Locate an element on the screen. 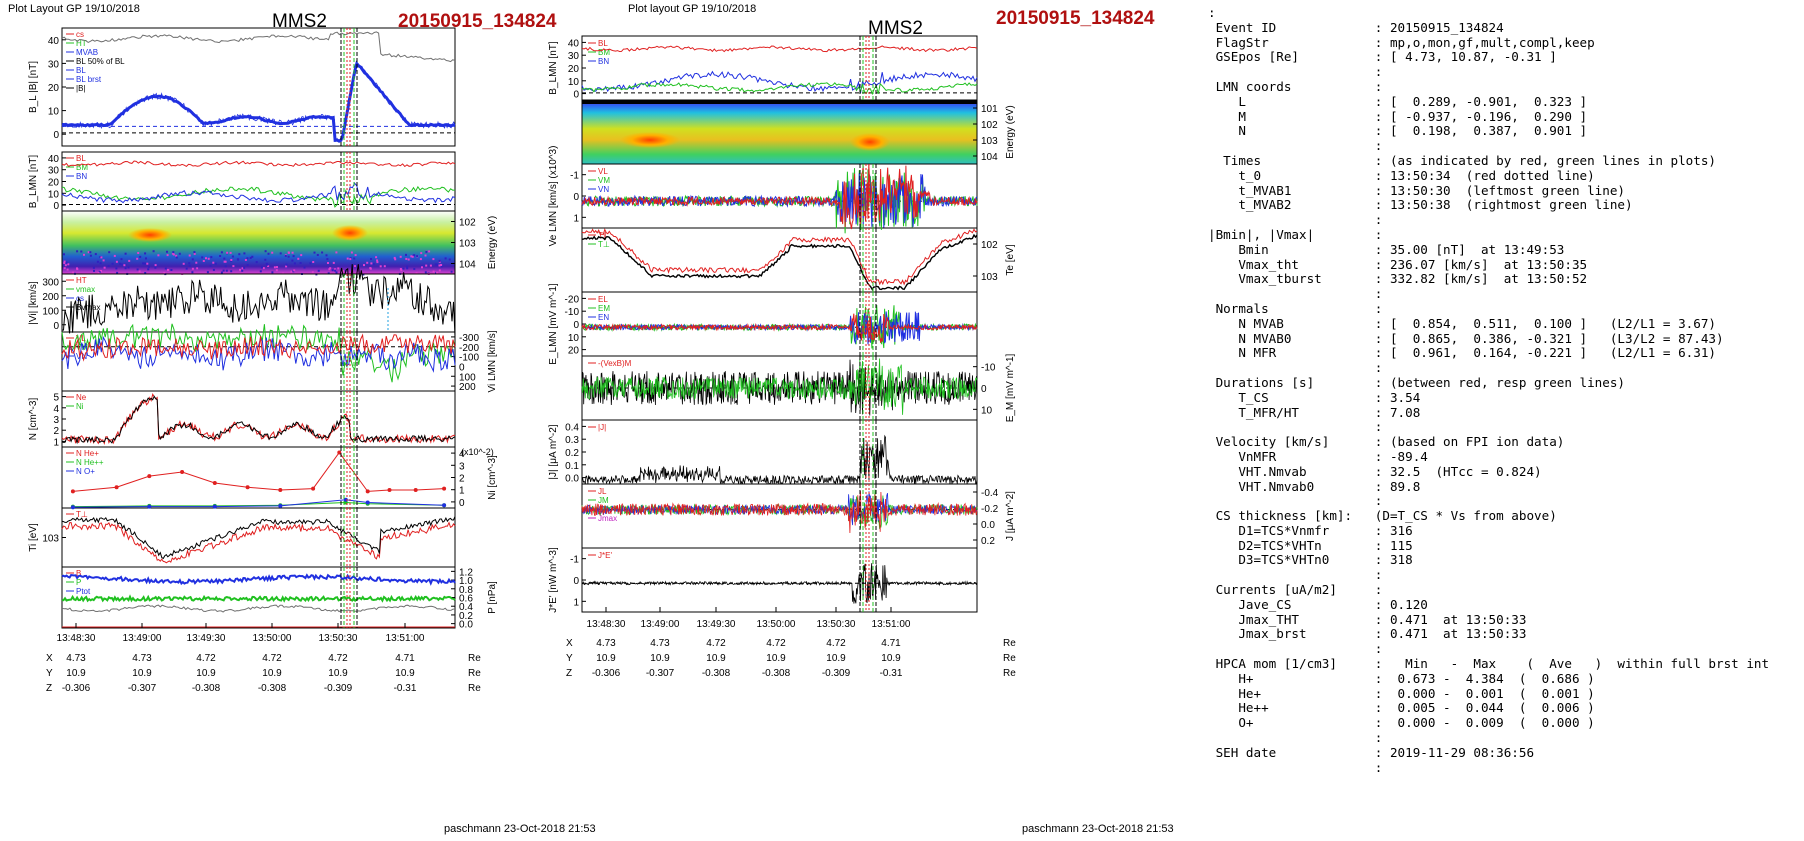 Image resolution: width=1804 pixels, height=841 pixels. legend-entry: cs is located at coordinates (80, 298).